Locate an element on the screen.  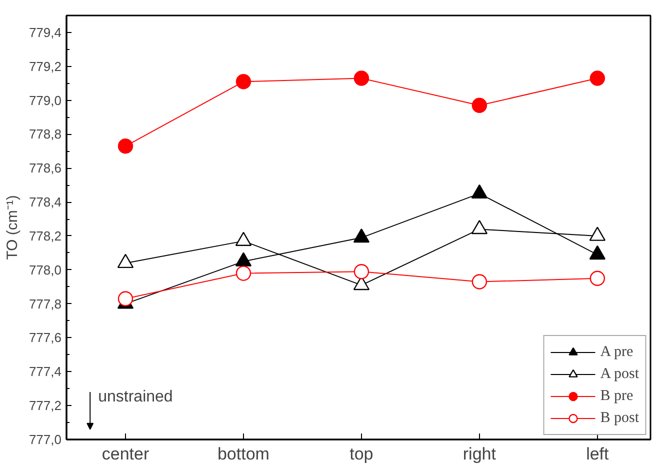
x-tick-label: bottom is located at coordinates (243, 454).